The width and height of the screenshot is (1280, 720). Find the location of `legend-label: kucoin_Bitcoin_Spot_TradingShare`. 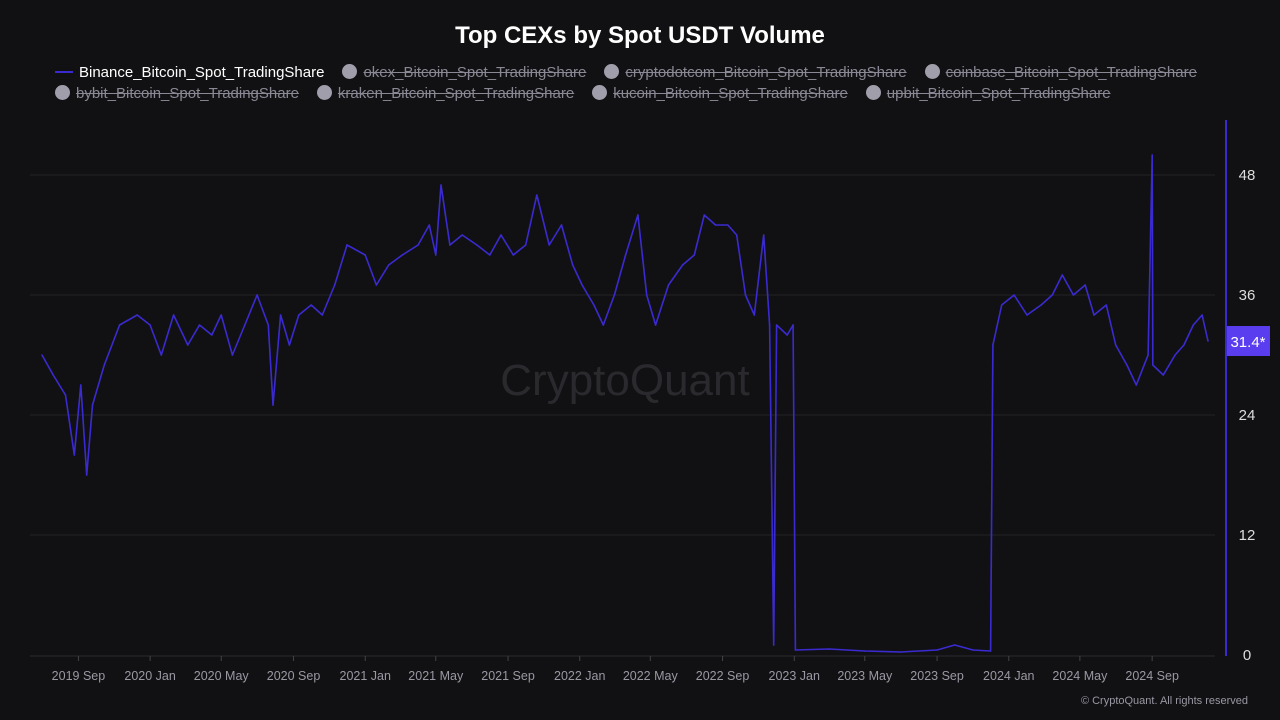

legend-label: kucoin_Bitcoin_Spot_TradingShare is located at coordinates (730, 93).